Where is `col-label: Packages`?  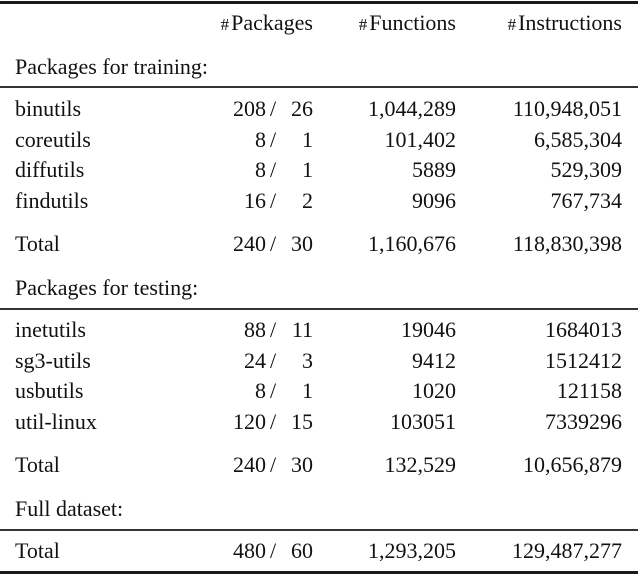 col-label: Packages is located at coordinates (272, 22).